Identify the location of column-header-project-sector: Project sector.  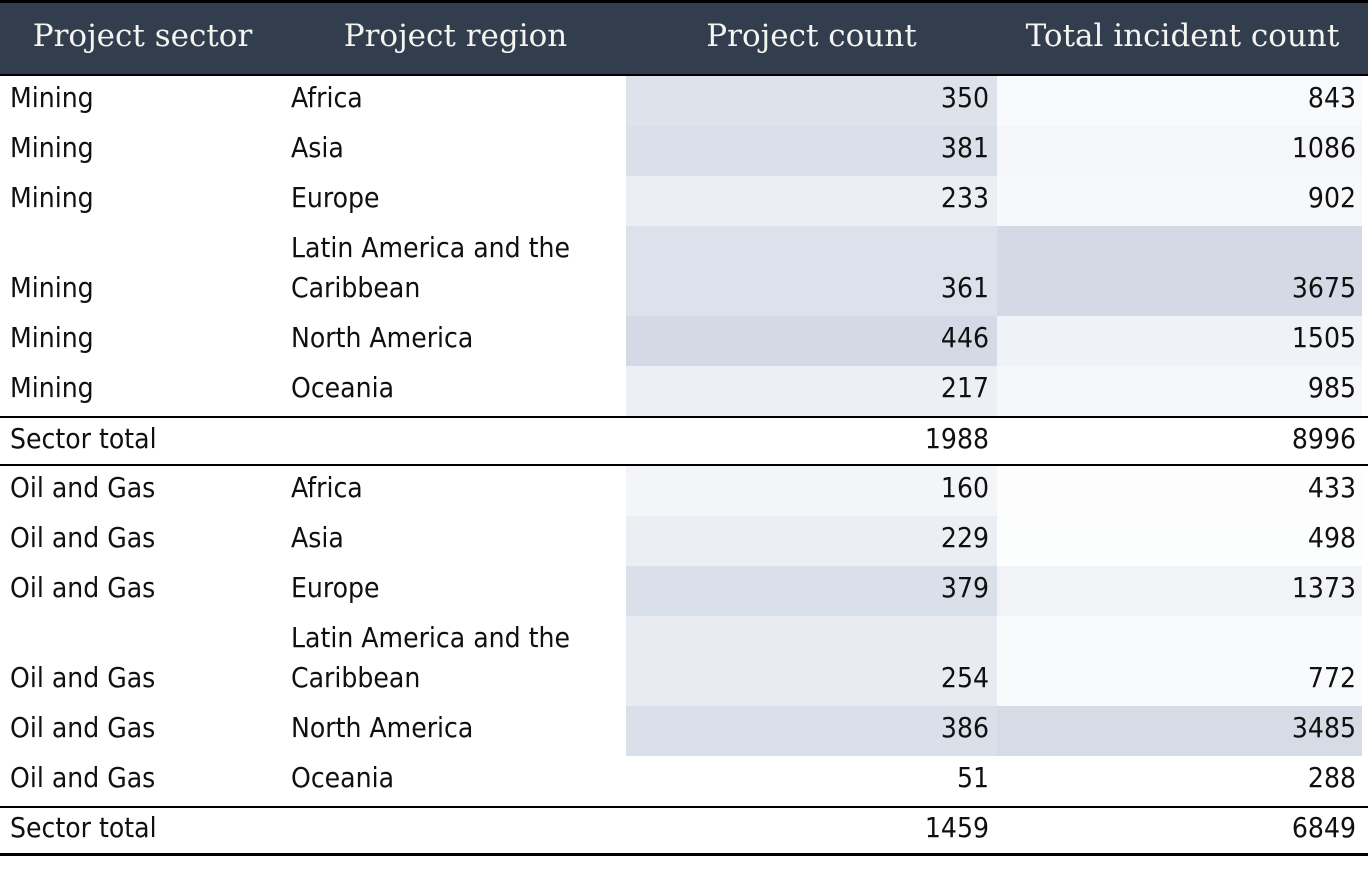
(142, 38).